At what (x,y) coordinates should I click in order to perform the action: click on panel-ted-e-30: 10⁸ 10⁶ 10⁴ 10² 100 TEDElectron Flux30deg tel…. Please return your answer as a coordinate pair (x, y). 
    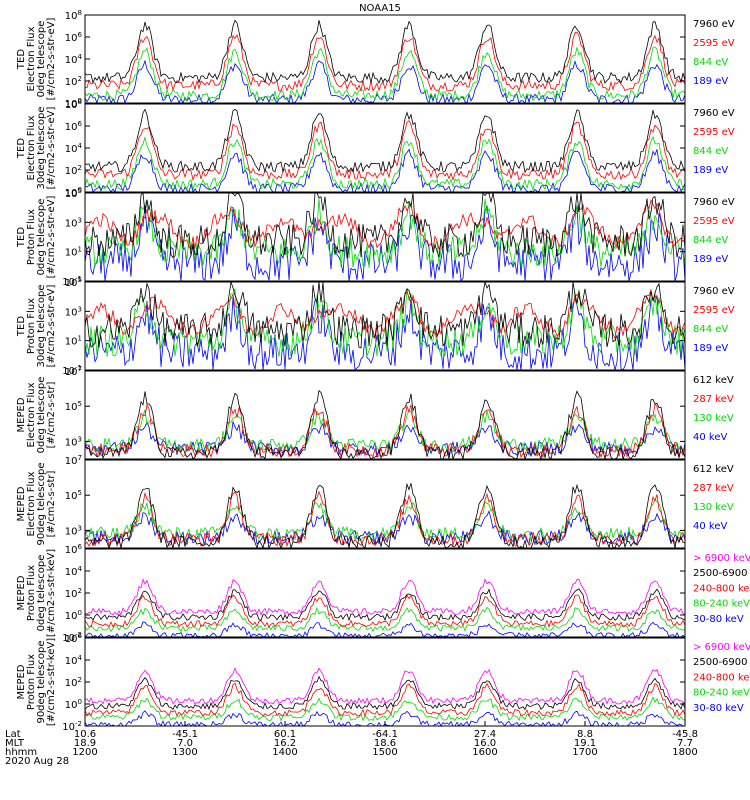
    Looking at the image, I should click on (375, 148).